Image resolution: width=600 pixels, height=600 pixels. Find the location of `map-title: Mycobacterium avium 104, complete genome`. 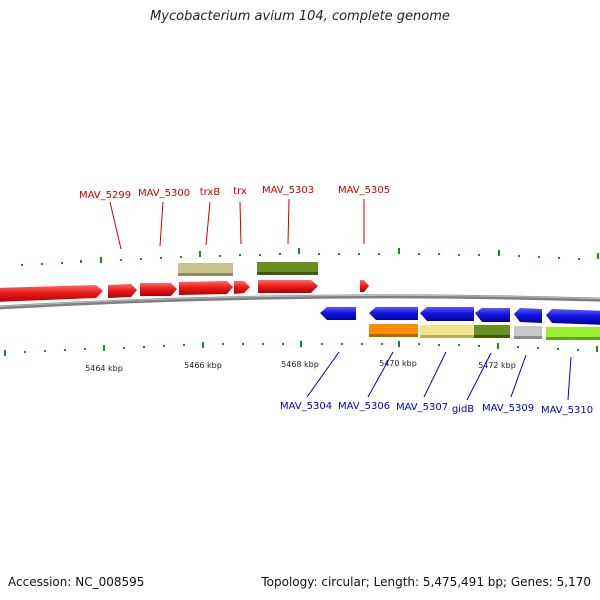

map-title: Mycobacterium avium 104, complete genome is located at coordinates (300, 16).